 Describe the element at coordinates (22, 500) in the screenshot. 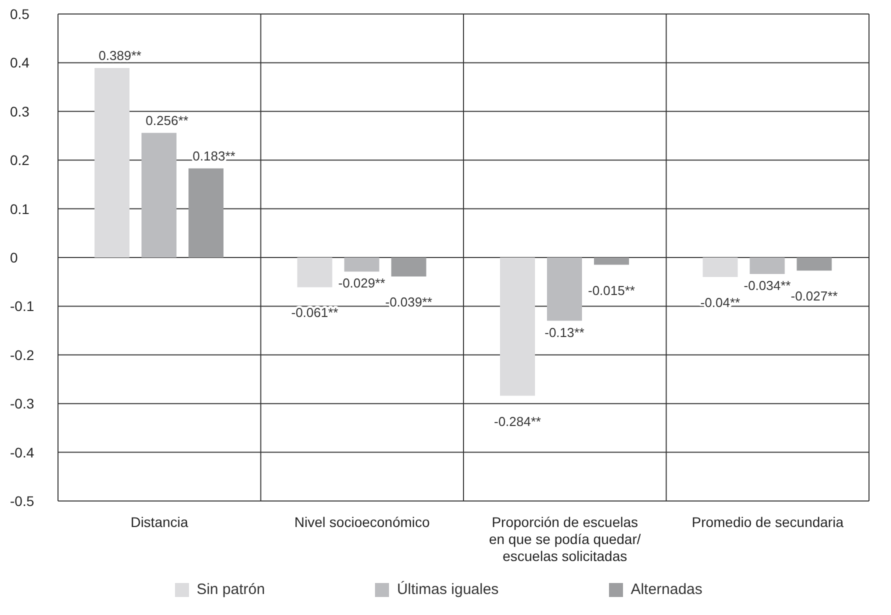

I see `y-tick-label: -0.5` at that location.